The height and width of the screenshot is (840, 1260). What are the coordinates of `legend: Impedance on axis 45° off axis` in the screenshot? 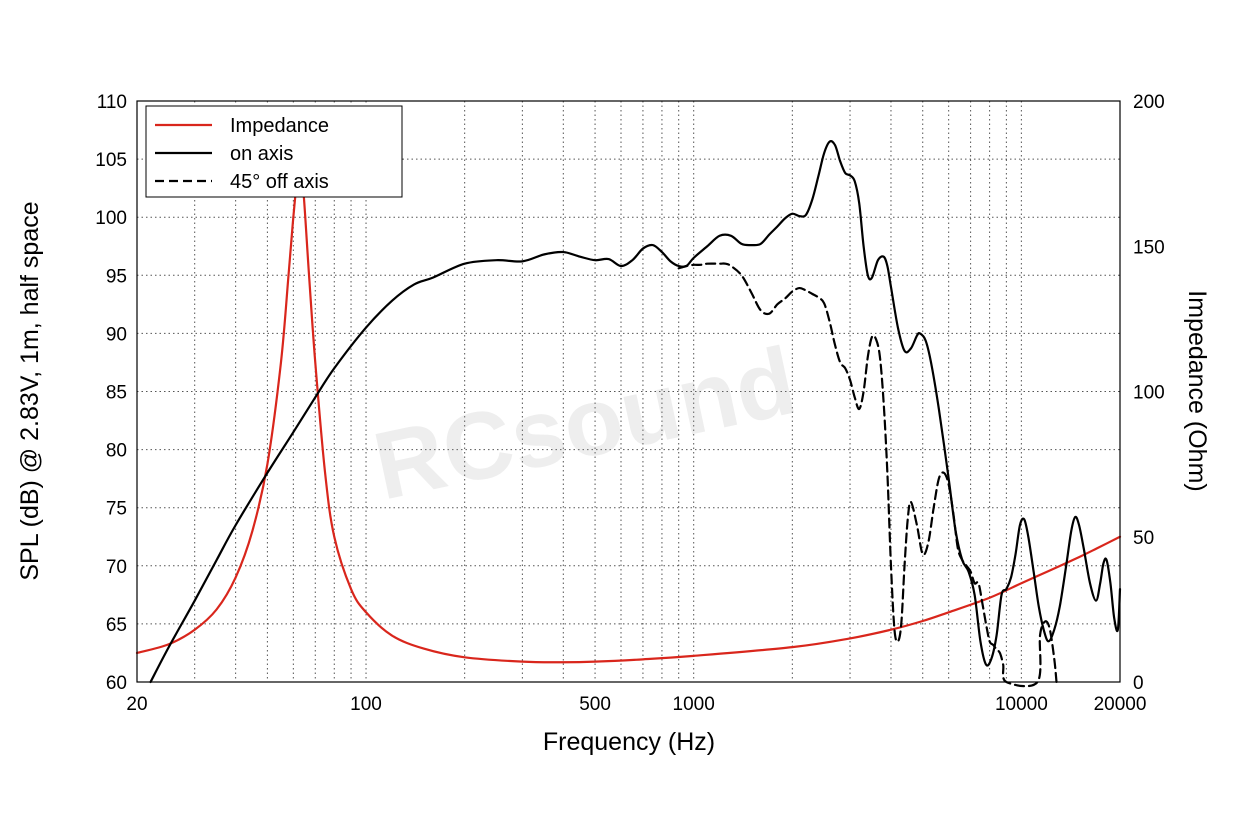 It's located at (274, 151).